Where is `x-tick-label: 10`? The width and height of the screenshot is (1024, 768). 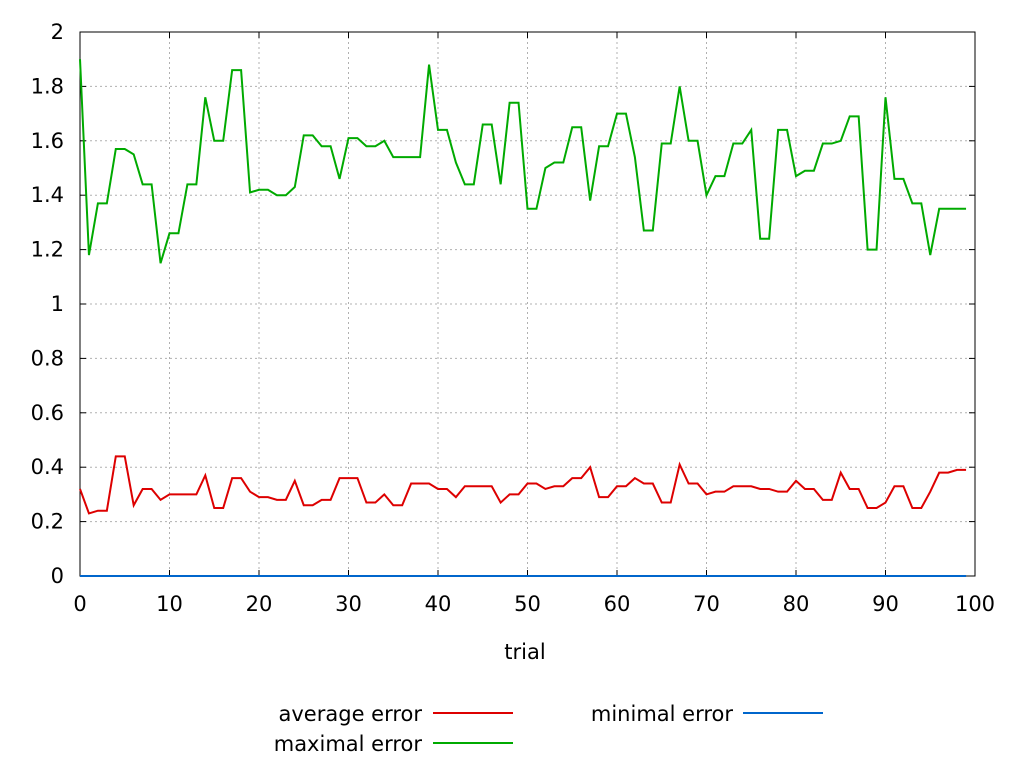
x-tick-label: 10 is located at coordinates (169, 604).